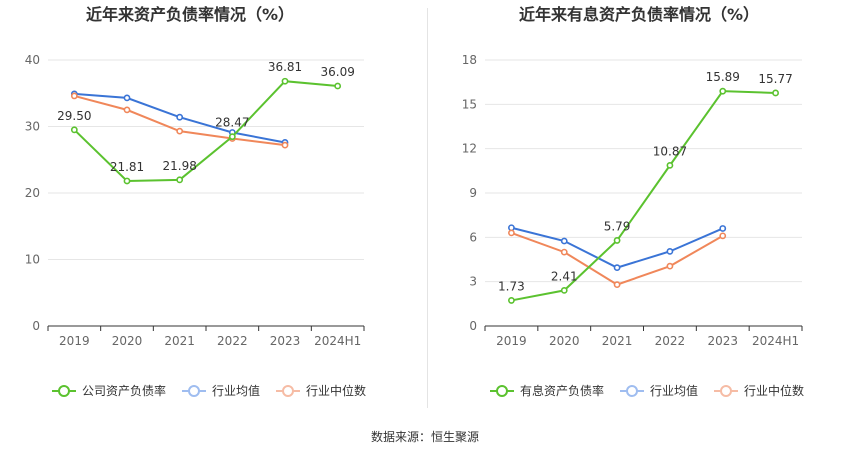  What do you see at coordinates (32, 60) in the screenshot?
I see `y-tick-label: 40` at bounding box center [32, 60].